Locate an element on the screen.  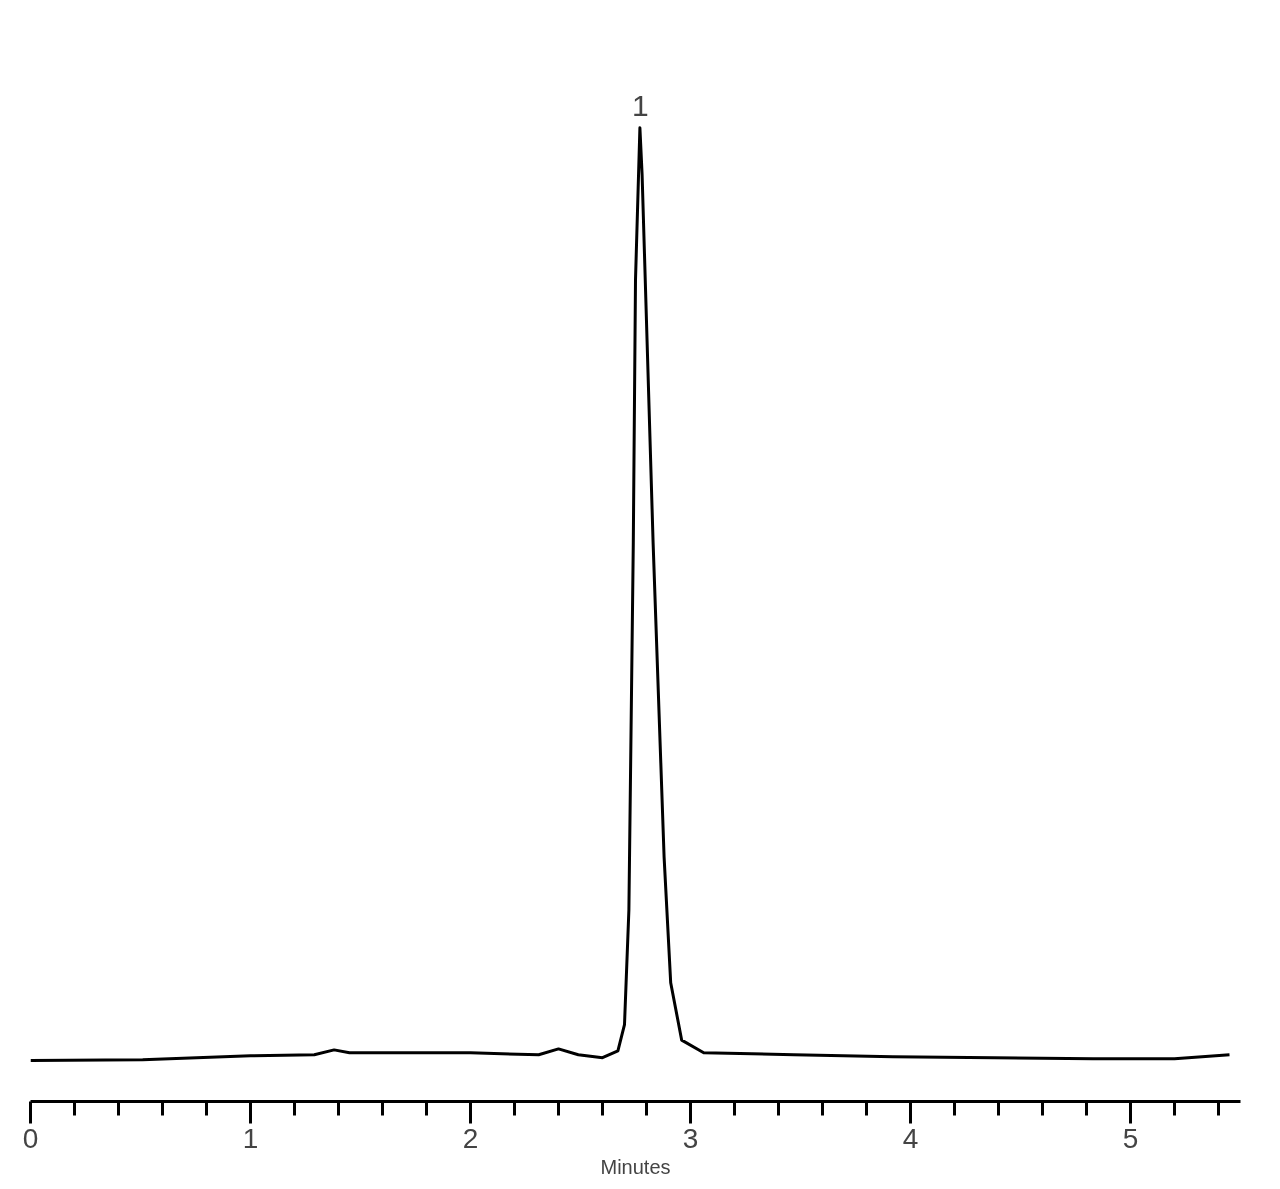
x-tick-label: 5 is located at coordinates (1130, 1138).